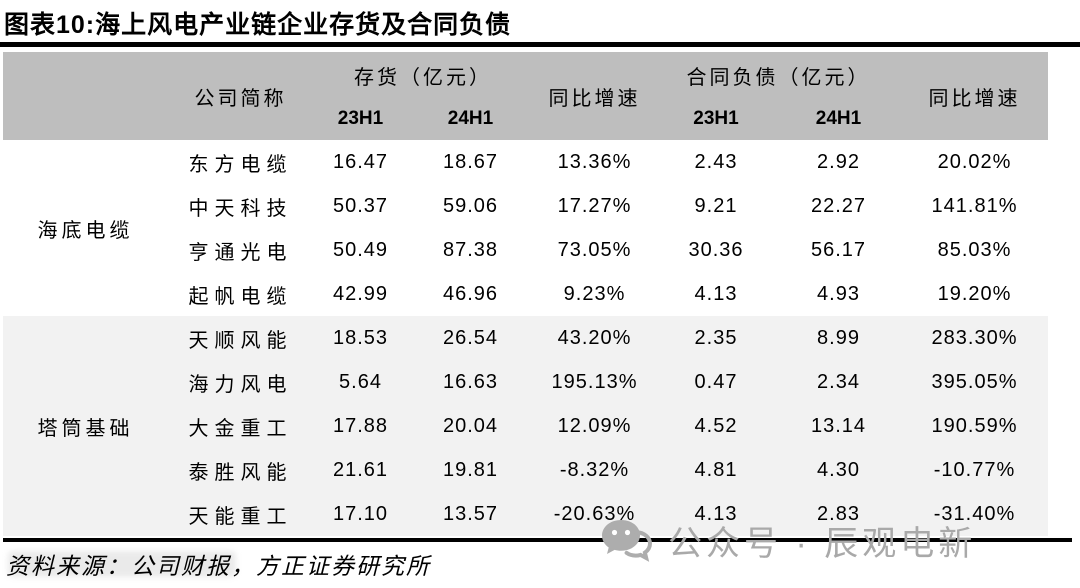  What do you see at coordinates (838, 205) in the screenshot?
I see `cell-cl-24h1: 22.27` at bounding box center [838, 205].